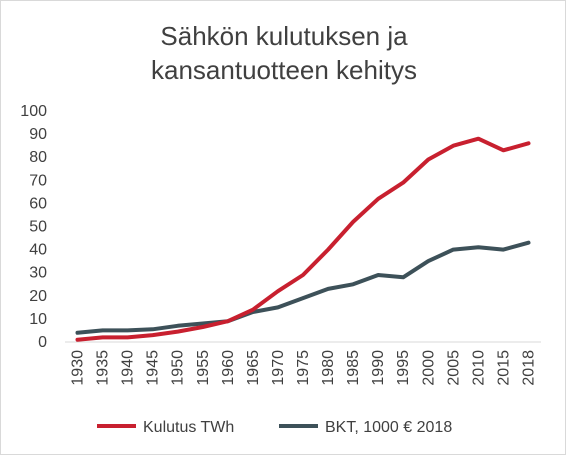  Describe the element at coordinates (38, 319) in the screenshot. I see `y-tick-label: 10` at that location.